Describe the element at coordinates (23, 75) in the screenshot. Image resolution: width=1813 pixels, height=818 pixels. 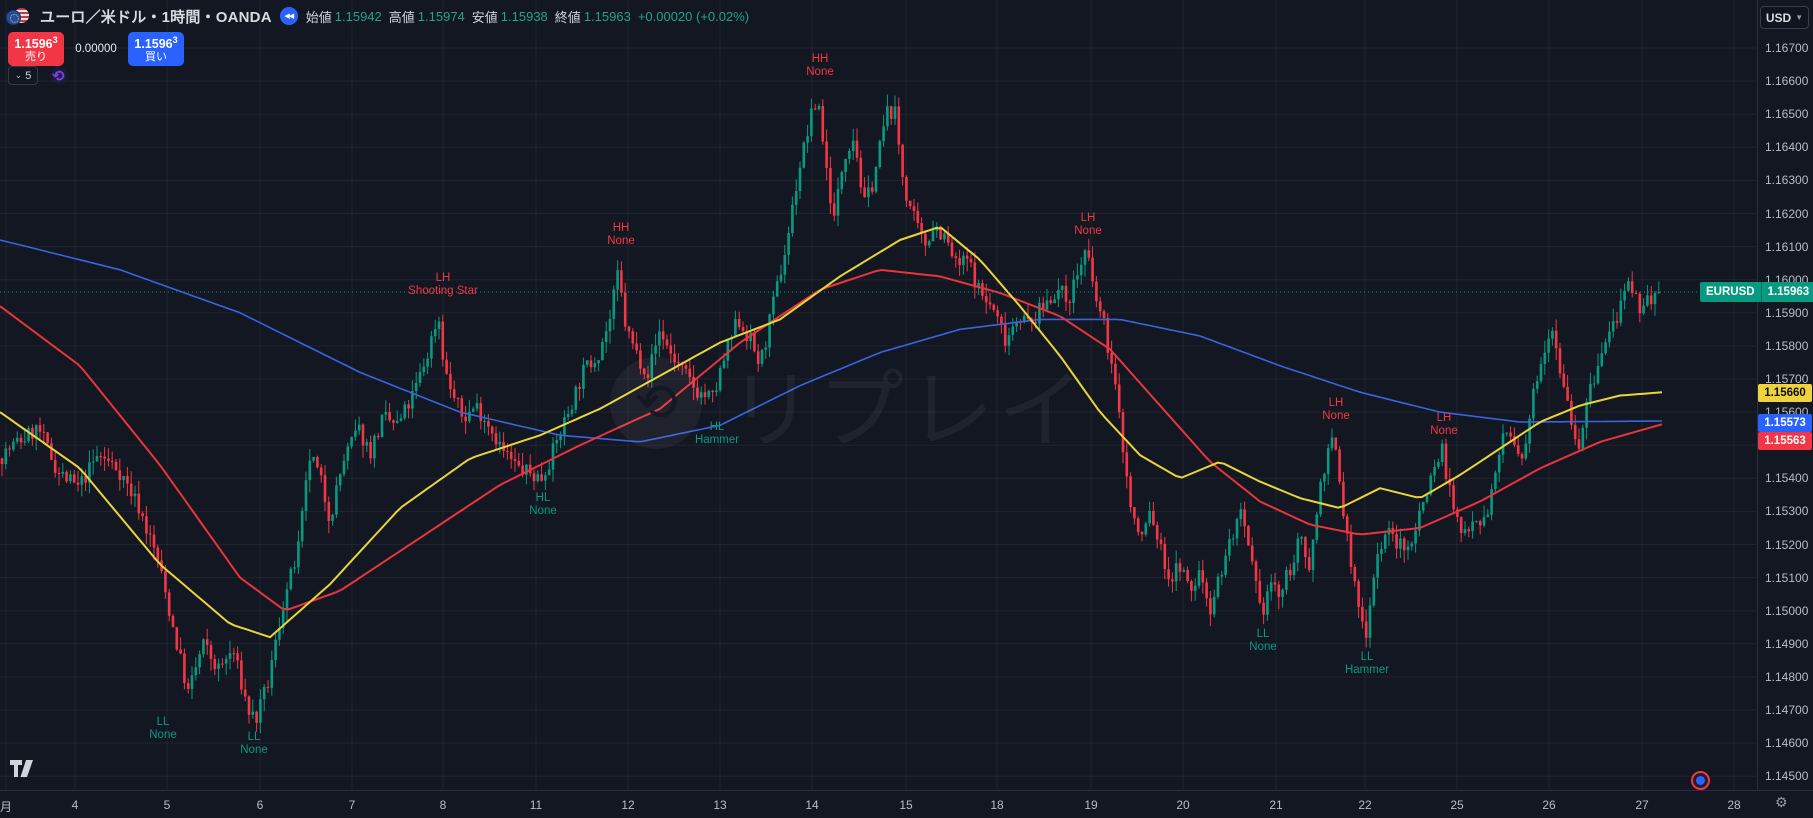
I see `candle-count-button: ⌄ 5` at that location.